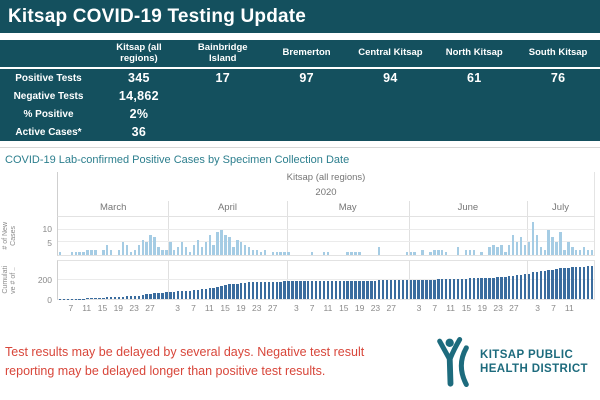  What do you see at coordinates (222, 78) in the screenshot?
I see `cell-value: 17` at bounding box center [222, 78].